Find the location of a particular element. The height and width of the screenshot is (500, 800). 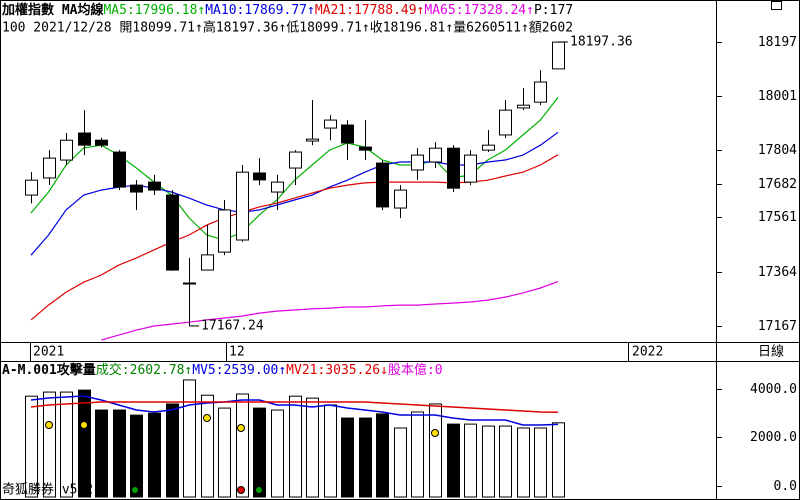

header-item: MA5:17996.18↑ is located at coordinates (154, 10).